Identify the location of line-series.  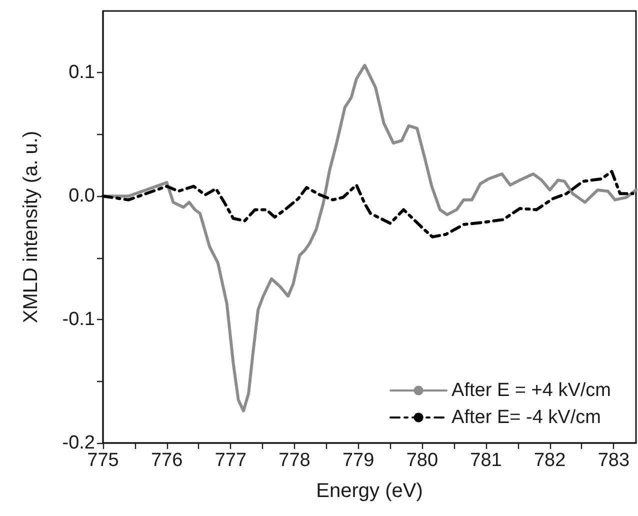
(368, 204).